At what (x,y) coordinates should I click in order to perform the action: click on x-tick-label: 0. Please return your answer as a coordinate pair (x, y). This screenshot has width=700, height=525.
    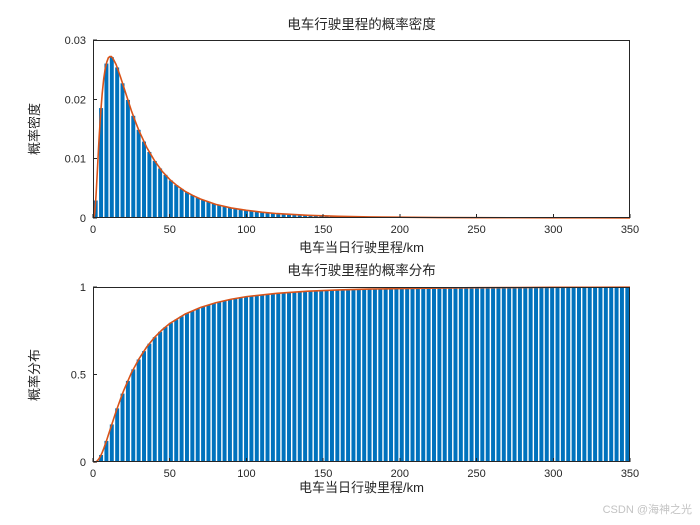
    Looking at the image, I should click on (93, 230).